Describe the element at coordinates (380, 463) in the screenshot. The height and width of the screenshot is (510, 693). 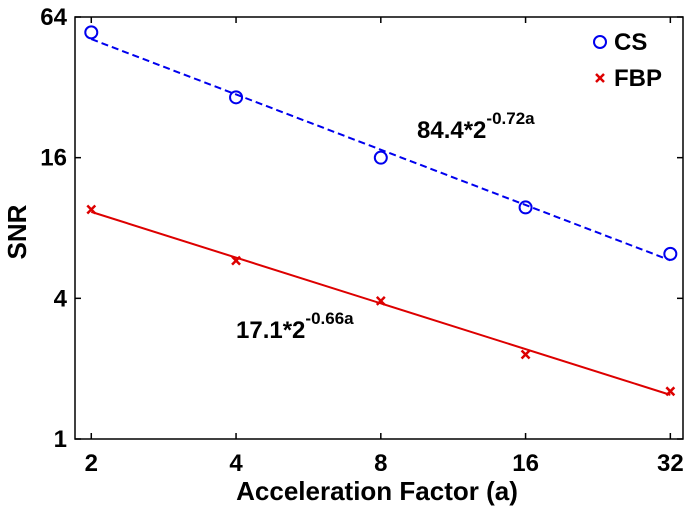
I see `x-tick-label: 8` at that location.